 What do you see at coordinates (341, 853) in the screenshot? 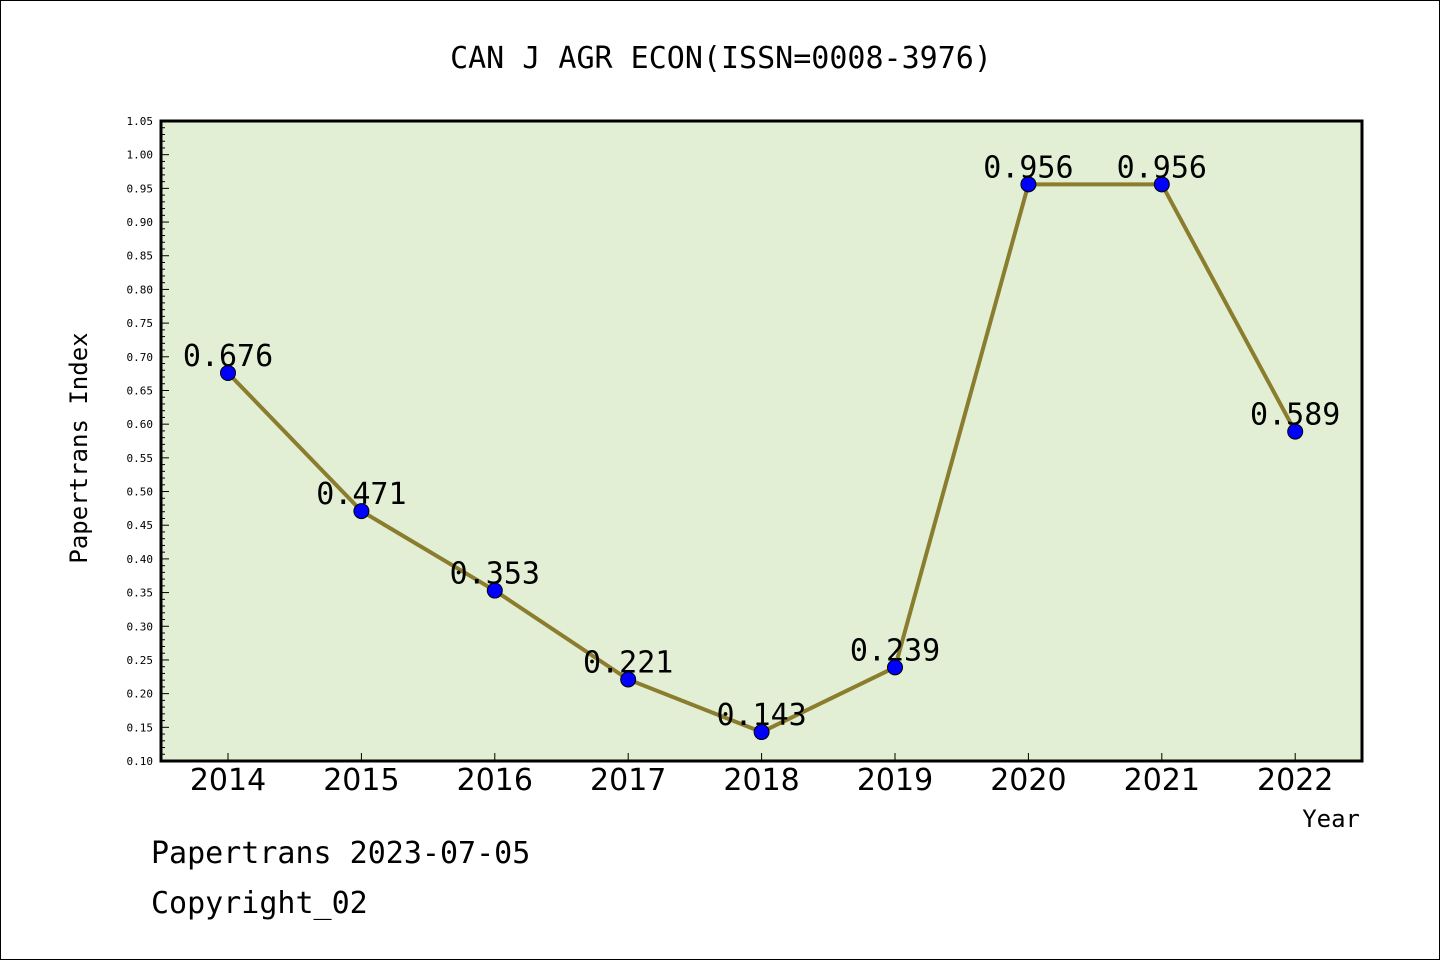
I see `footer-date: Papertrans 2023-07-05` at bounding box center [341, 853].